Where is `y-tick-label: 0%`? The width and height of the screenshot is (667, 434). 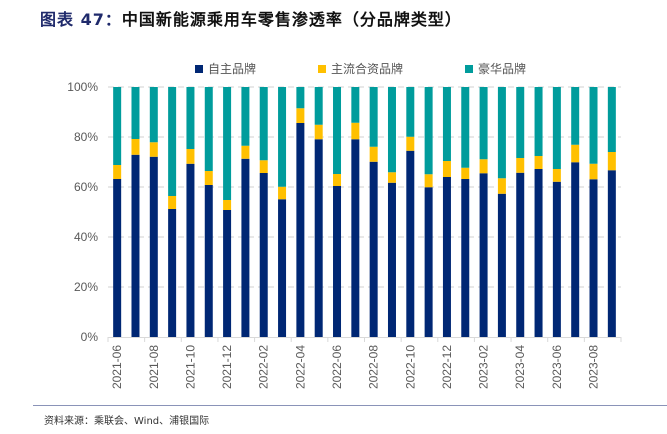
y-tick-label: 0% is located at coordinates (90, 337).